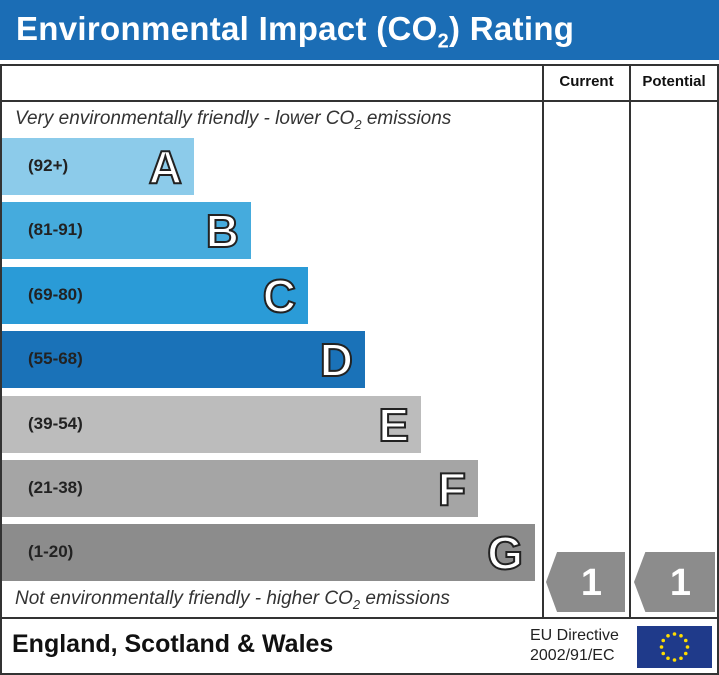 The height and width of the screenshot is (675, 719). What do you see at coordinates (184, 598) in the screenshot?
I see `note-text: Not environmentally friendly - higher CO` at bounding box center [184, 598].